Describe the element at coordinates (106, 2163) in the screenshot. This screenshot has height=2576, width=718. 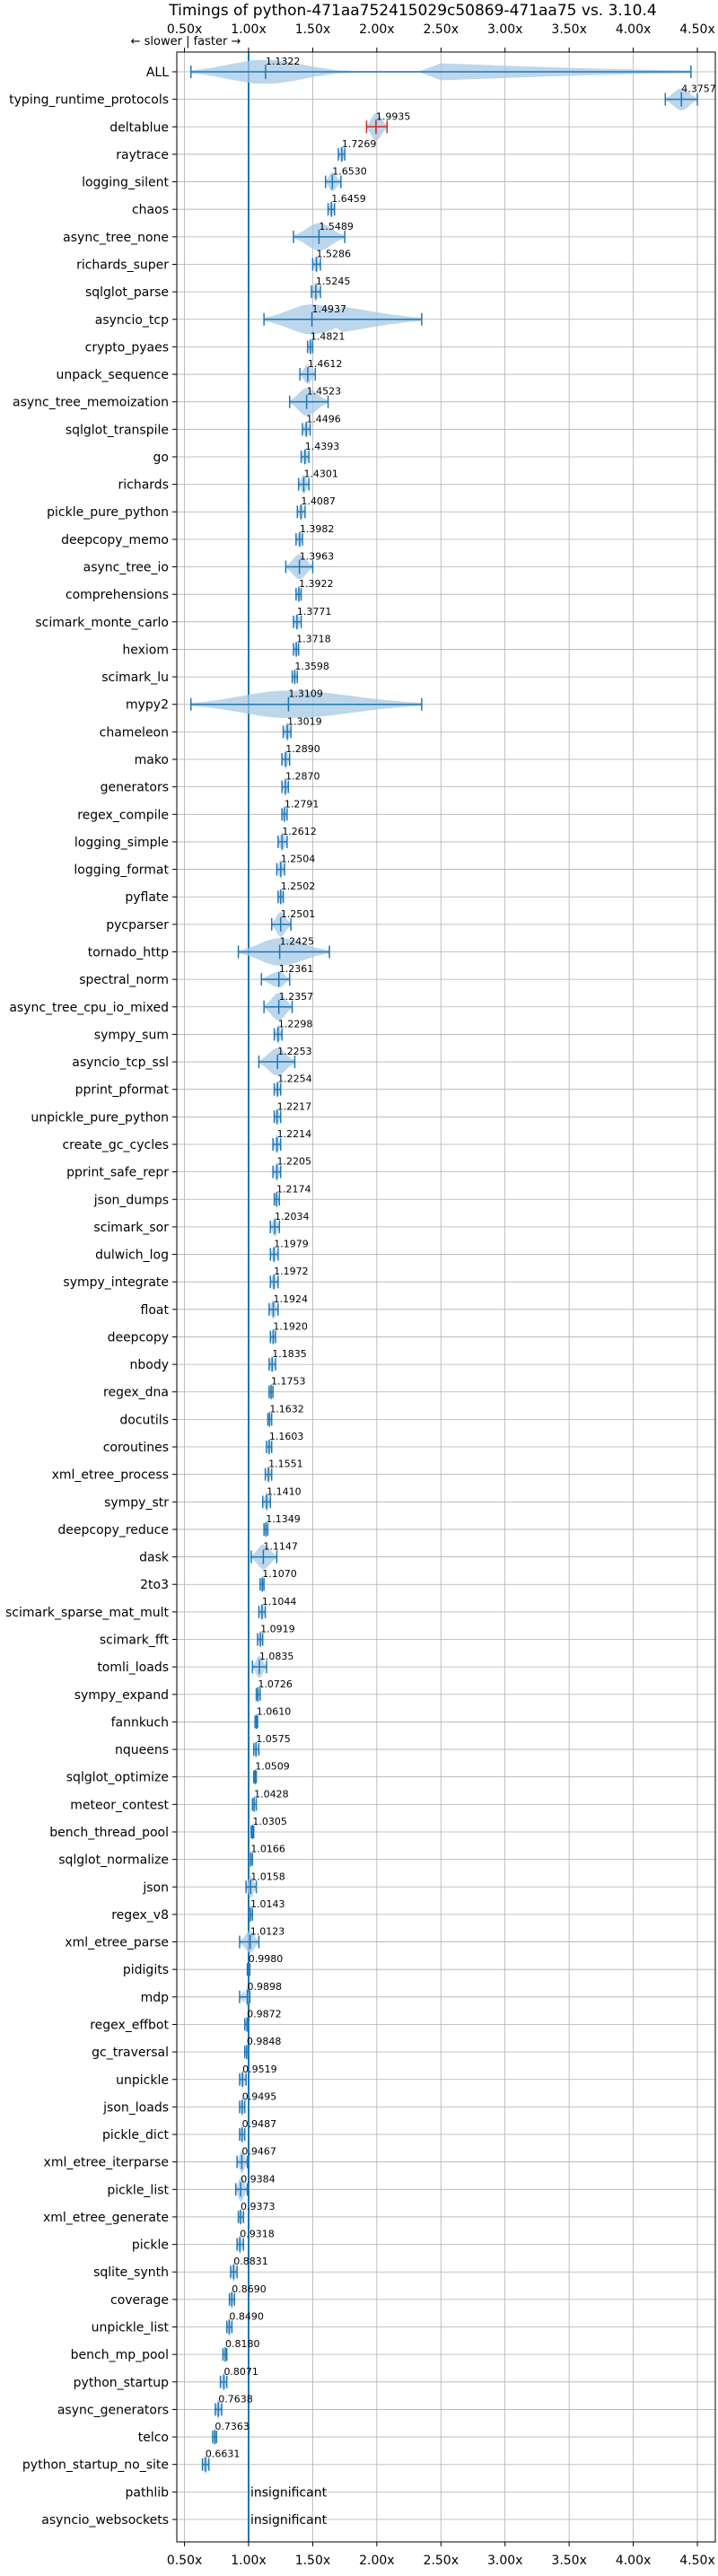
I see `benchmark-label: xml_etree_iterparse` at that location.